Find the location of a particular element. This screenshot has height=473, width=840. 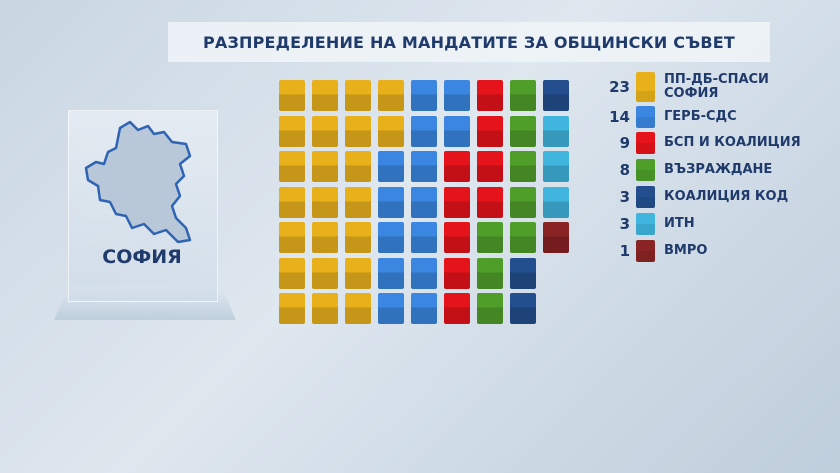

legend-seat-count: 14 is located at coordinates (619, 117).